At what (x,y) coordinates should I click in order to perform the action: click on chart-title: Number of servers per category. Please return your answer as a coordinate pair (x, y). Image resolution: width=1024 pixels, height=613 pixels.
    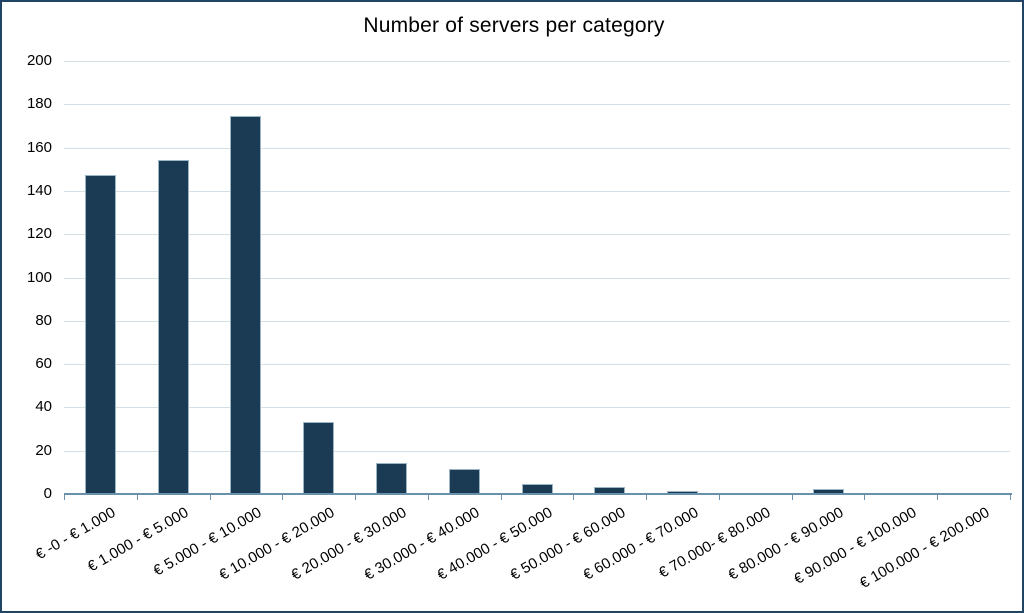
    Looking at the image, I should click on (514, 25).